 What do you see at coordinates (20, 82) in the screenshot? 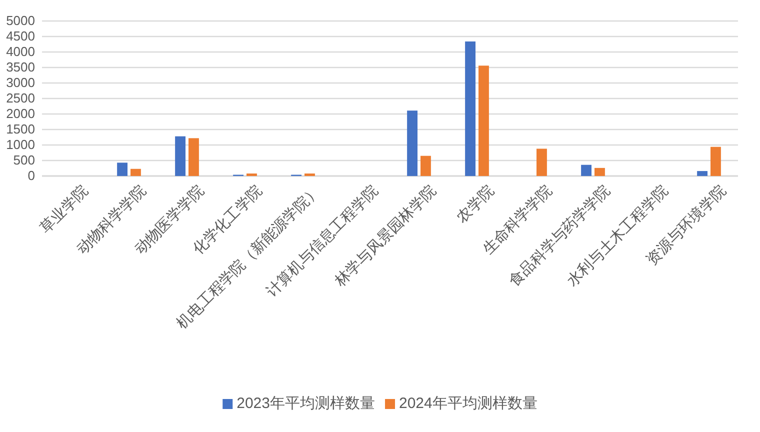
I see `y-tick-label: 3000` at bounding box center [20, 82].